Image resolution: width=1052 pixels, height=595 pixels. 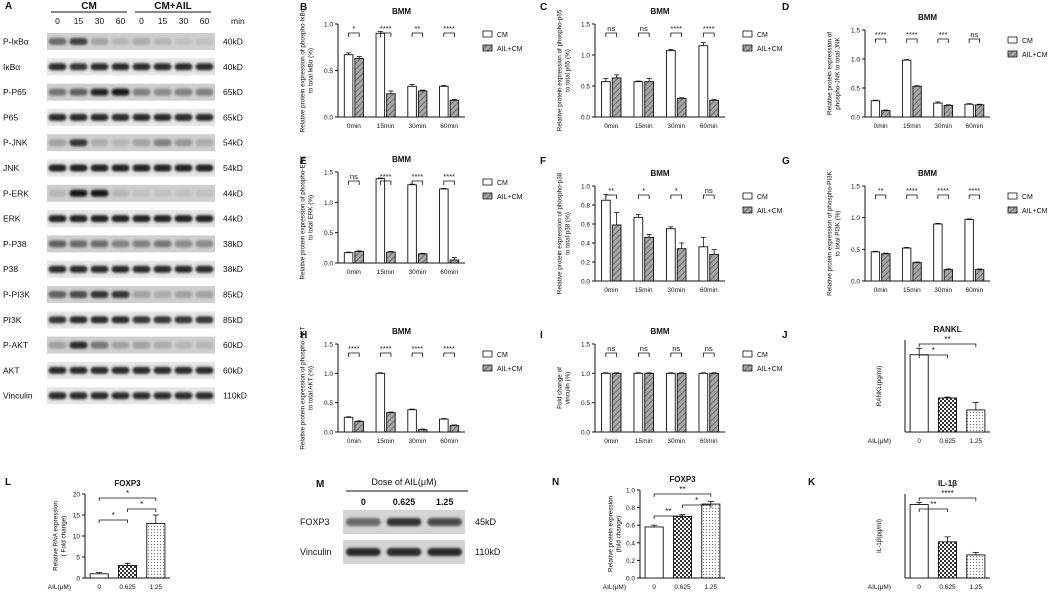 What do you see at coordinates (630, 526) in the screenshot?
I see `y-tick-label: 0.6` at bounding box center [630, 526].